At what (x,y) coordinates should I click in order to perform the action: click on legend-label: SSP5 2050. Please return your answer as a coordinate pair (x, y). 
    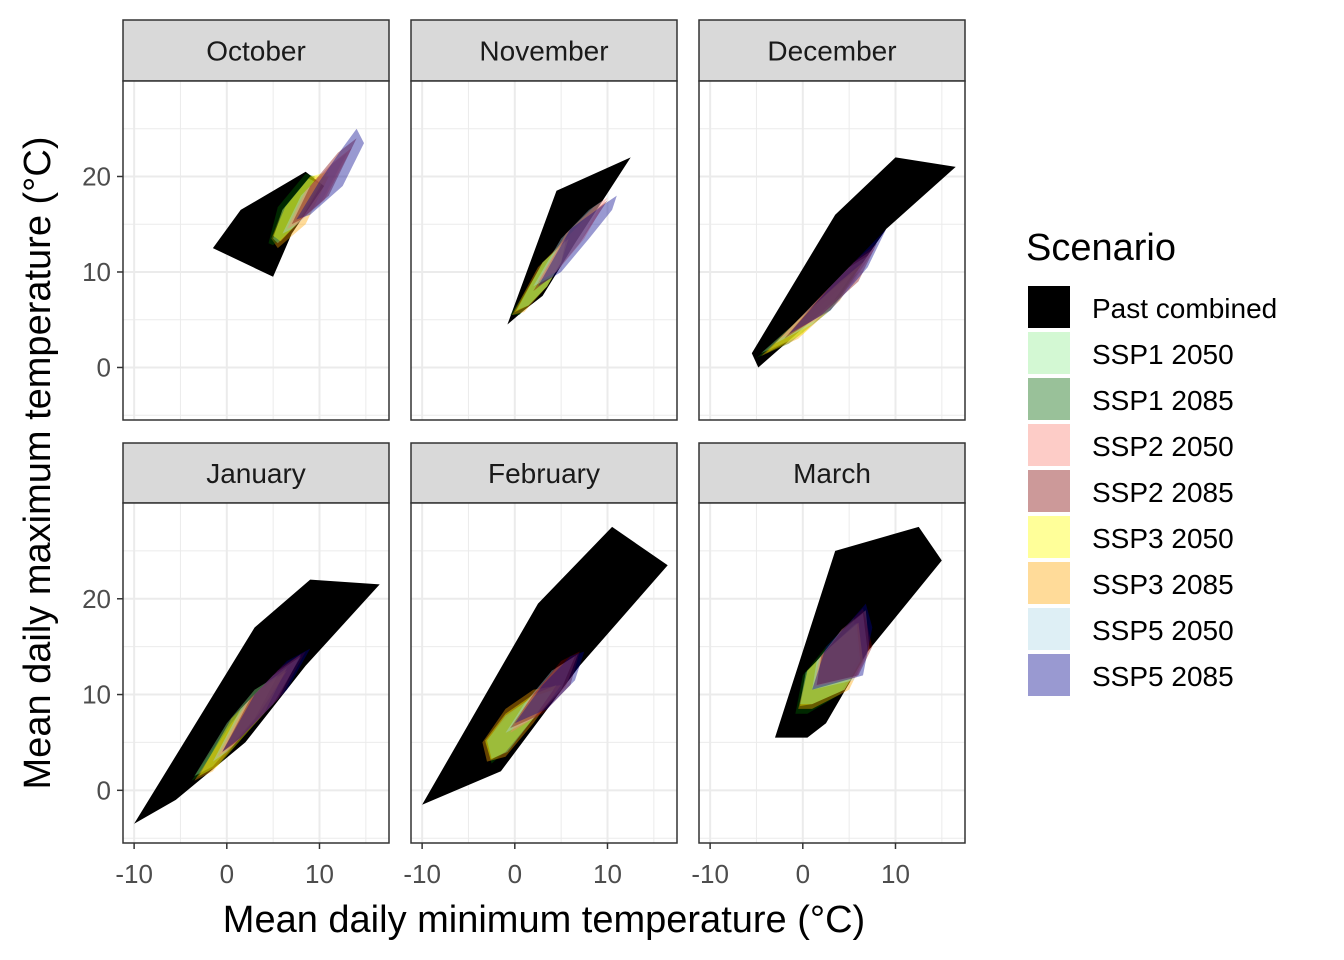
    Looking at the image, I should click on (1163, 630).